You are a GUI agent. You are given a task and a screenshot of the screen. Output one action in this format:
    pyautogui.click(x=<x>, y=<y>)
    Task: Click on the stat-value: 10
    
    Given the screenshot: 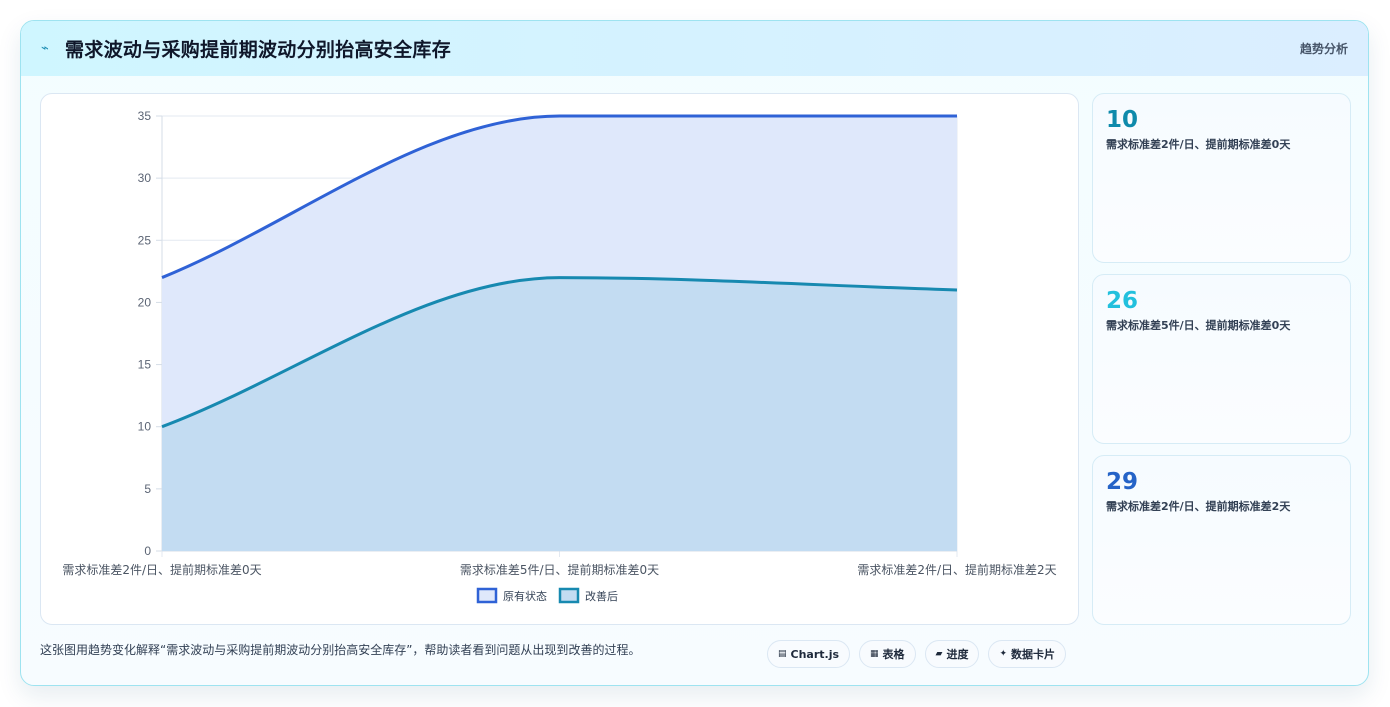 What is the action you would take?
    pyautogui.click(x=1122, y=120)
    